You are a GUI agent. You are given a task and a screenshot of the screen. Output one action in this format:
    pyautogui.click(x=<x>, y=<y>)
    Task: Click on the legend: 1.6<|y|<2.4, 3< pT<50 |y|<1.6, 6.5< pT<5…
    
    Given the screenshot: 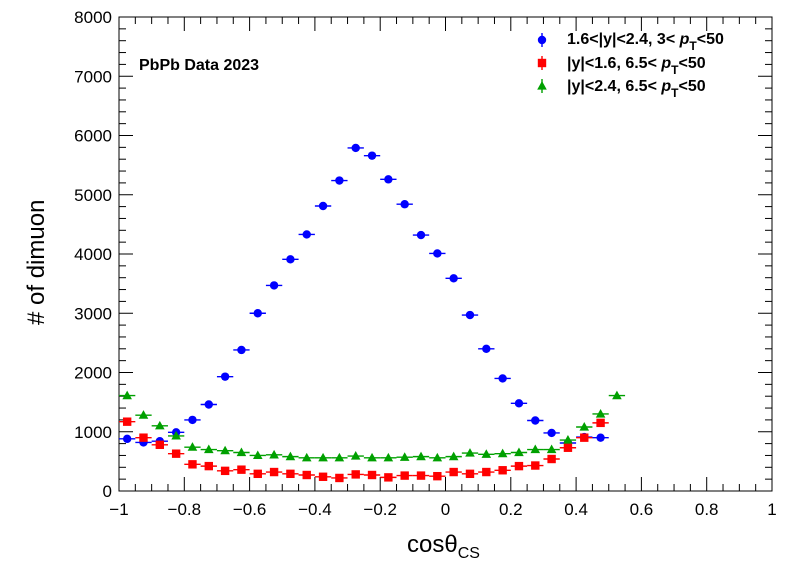 What is the action you would take?
    pyautogui.click(x=630, y=65)
    